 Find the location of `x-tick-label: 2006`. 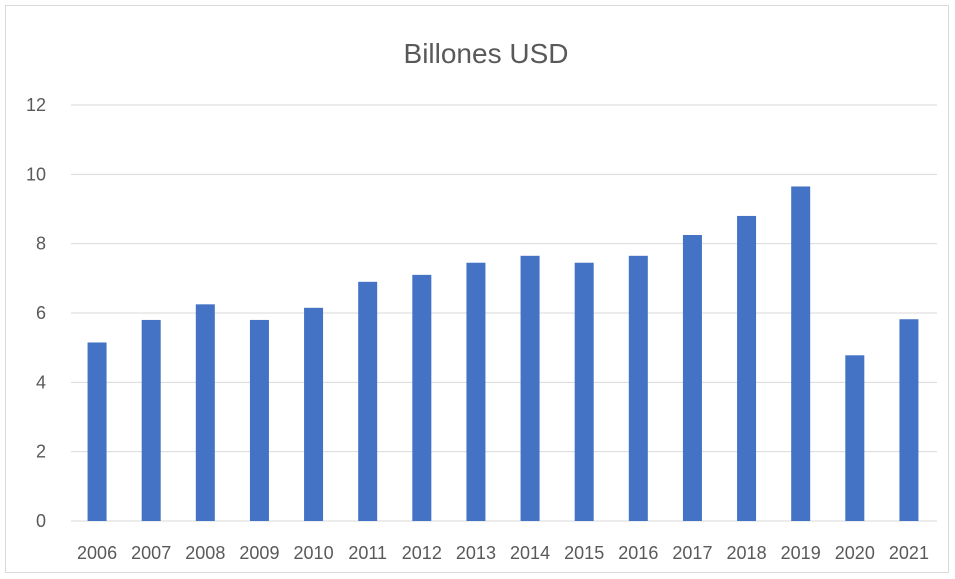

x-tick-label: 2006 is located at coordinates (97, 553).